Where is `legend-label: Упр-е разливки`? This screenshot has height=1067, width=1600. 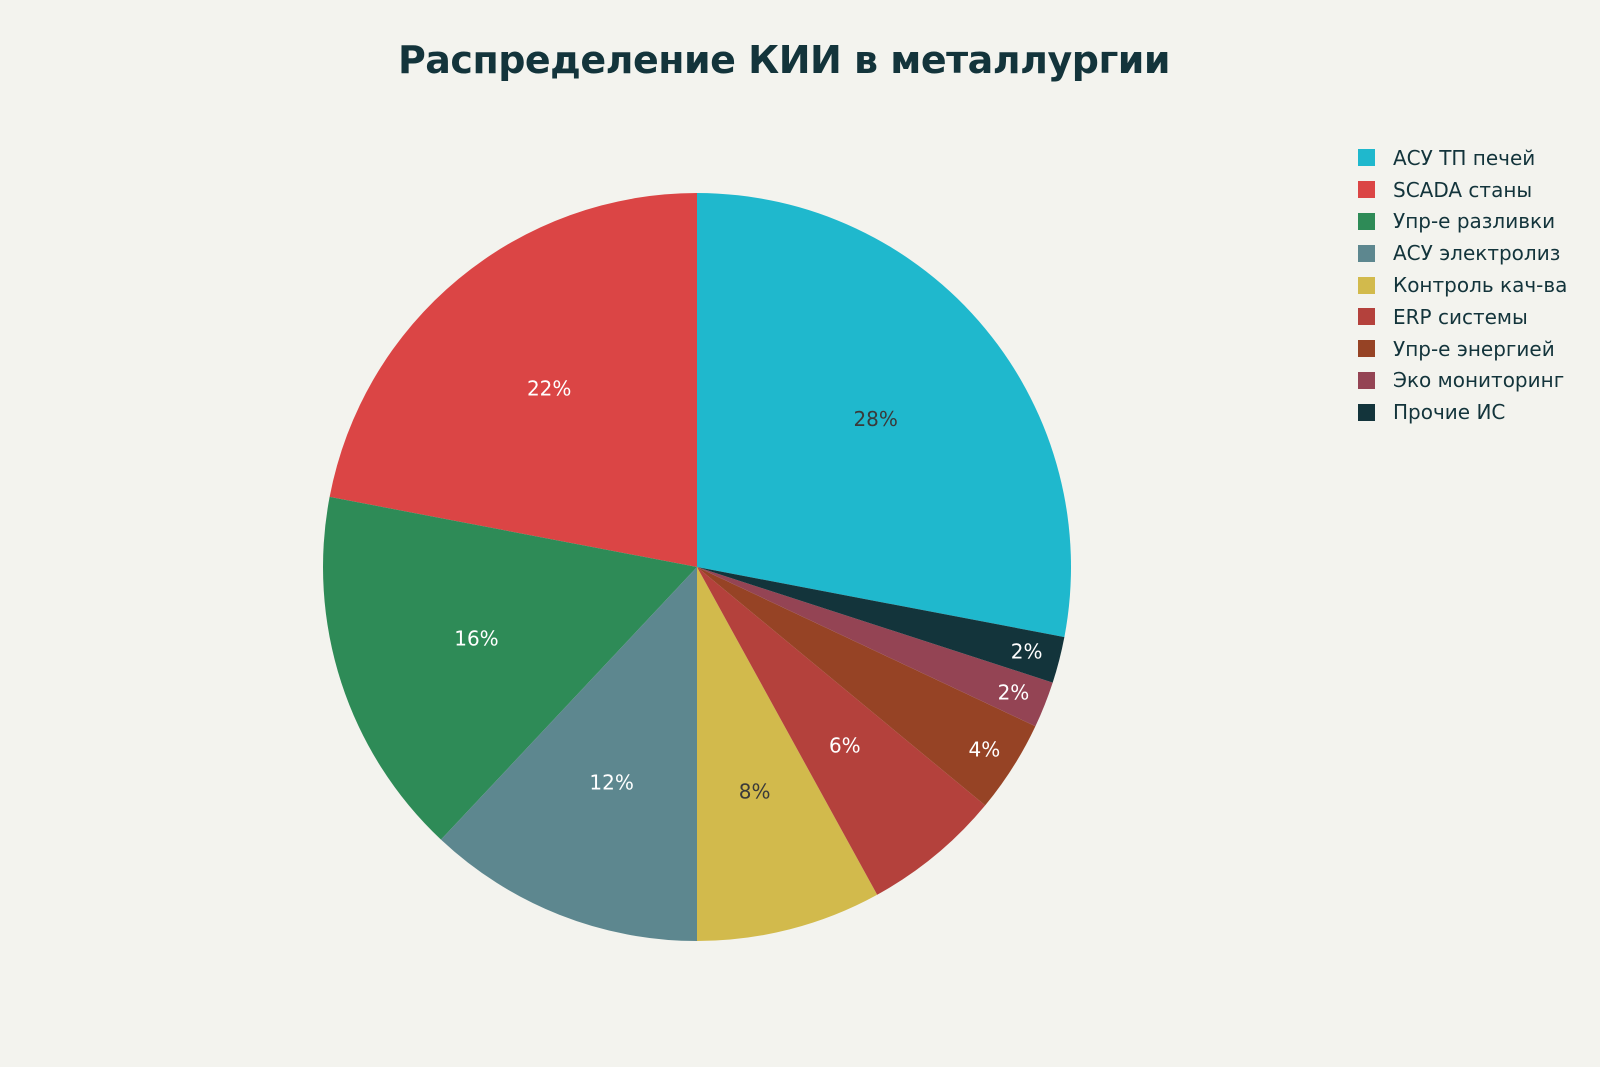 legend-label: Упр-е разливки is located at coordinates (1474, 221).